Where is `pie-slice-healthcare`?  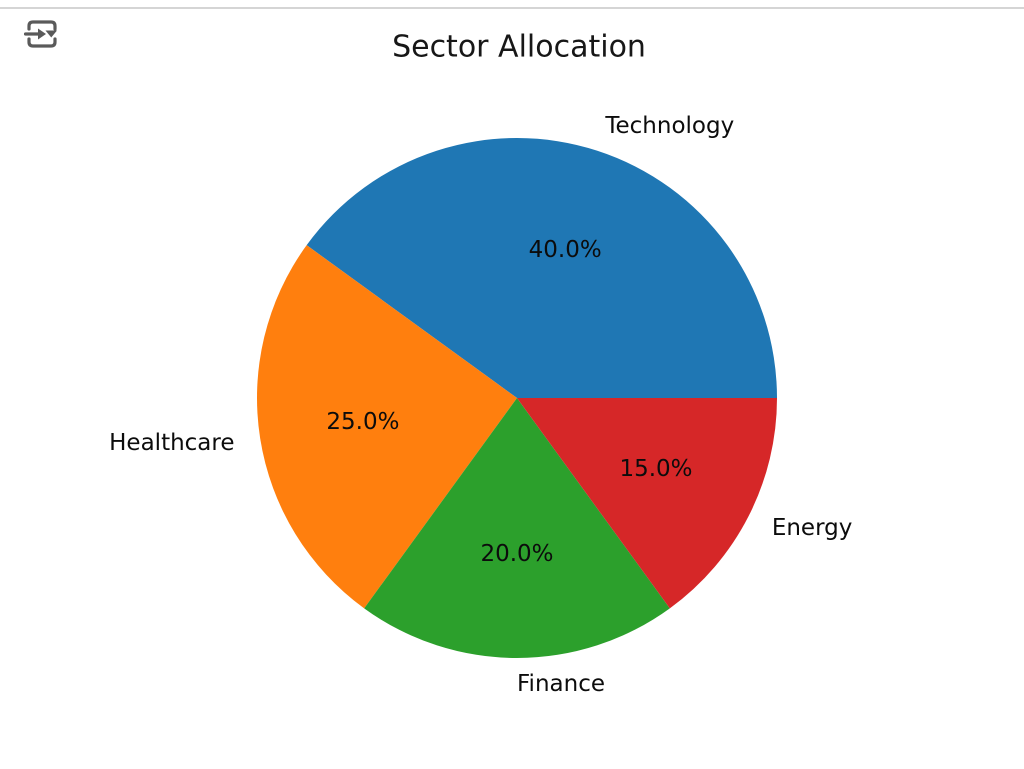 pie-slice-healthcare is located at coordinates (387, 427).